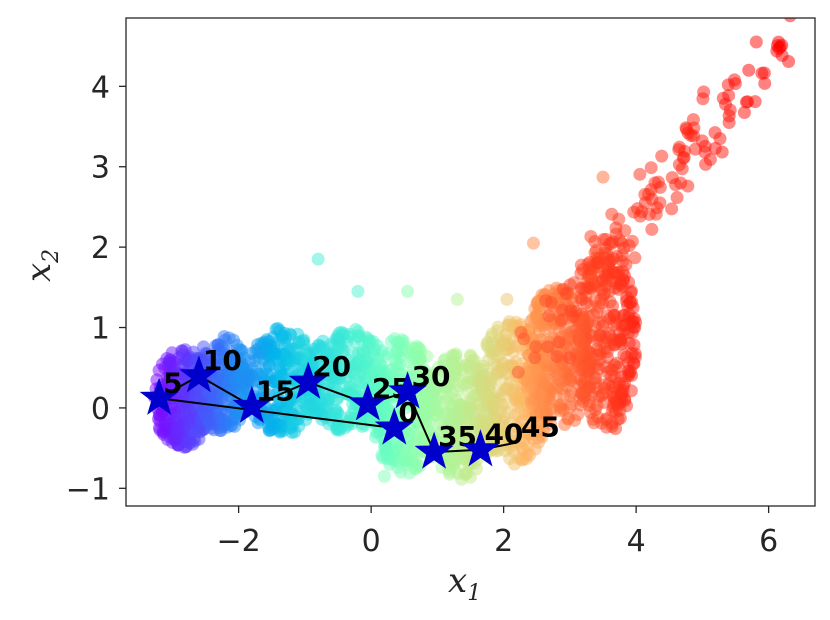 Image resolution: width=830 pixels, height=620 pixels. What do you see at coordinates (239, 541) in the screenshot?
I see `x-tick-label: −2` at bounding box center [239, 541].